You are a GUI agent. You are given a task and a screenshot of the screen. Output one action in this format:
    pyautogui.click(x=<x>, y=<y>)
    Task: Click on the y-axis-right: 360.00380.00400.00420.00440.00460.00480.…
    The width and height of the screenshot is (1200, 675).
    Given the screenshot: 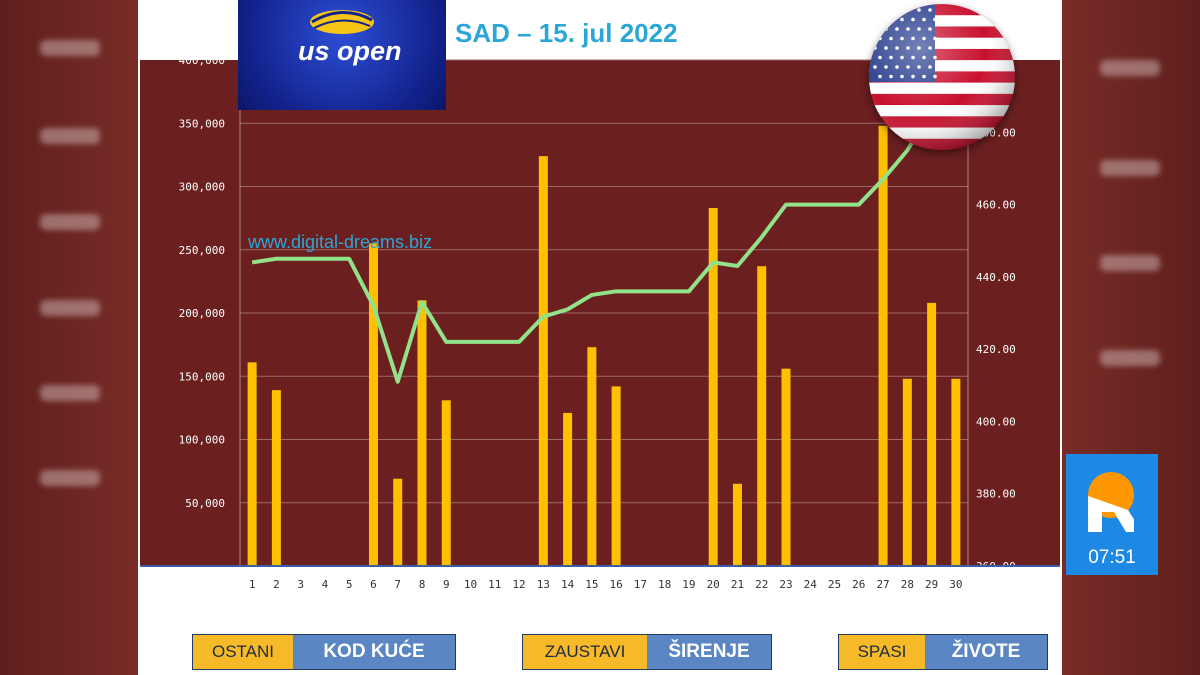 What is the action you would take?
    pyautogui.click(x=996, y=349)
    